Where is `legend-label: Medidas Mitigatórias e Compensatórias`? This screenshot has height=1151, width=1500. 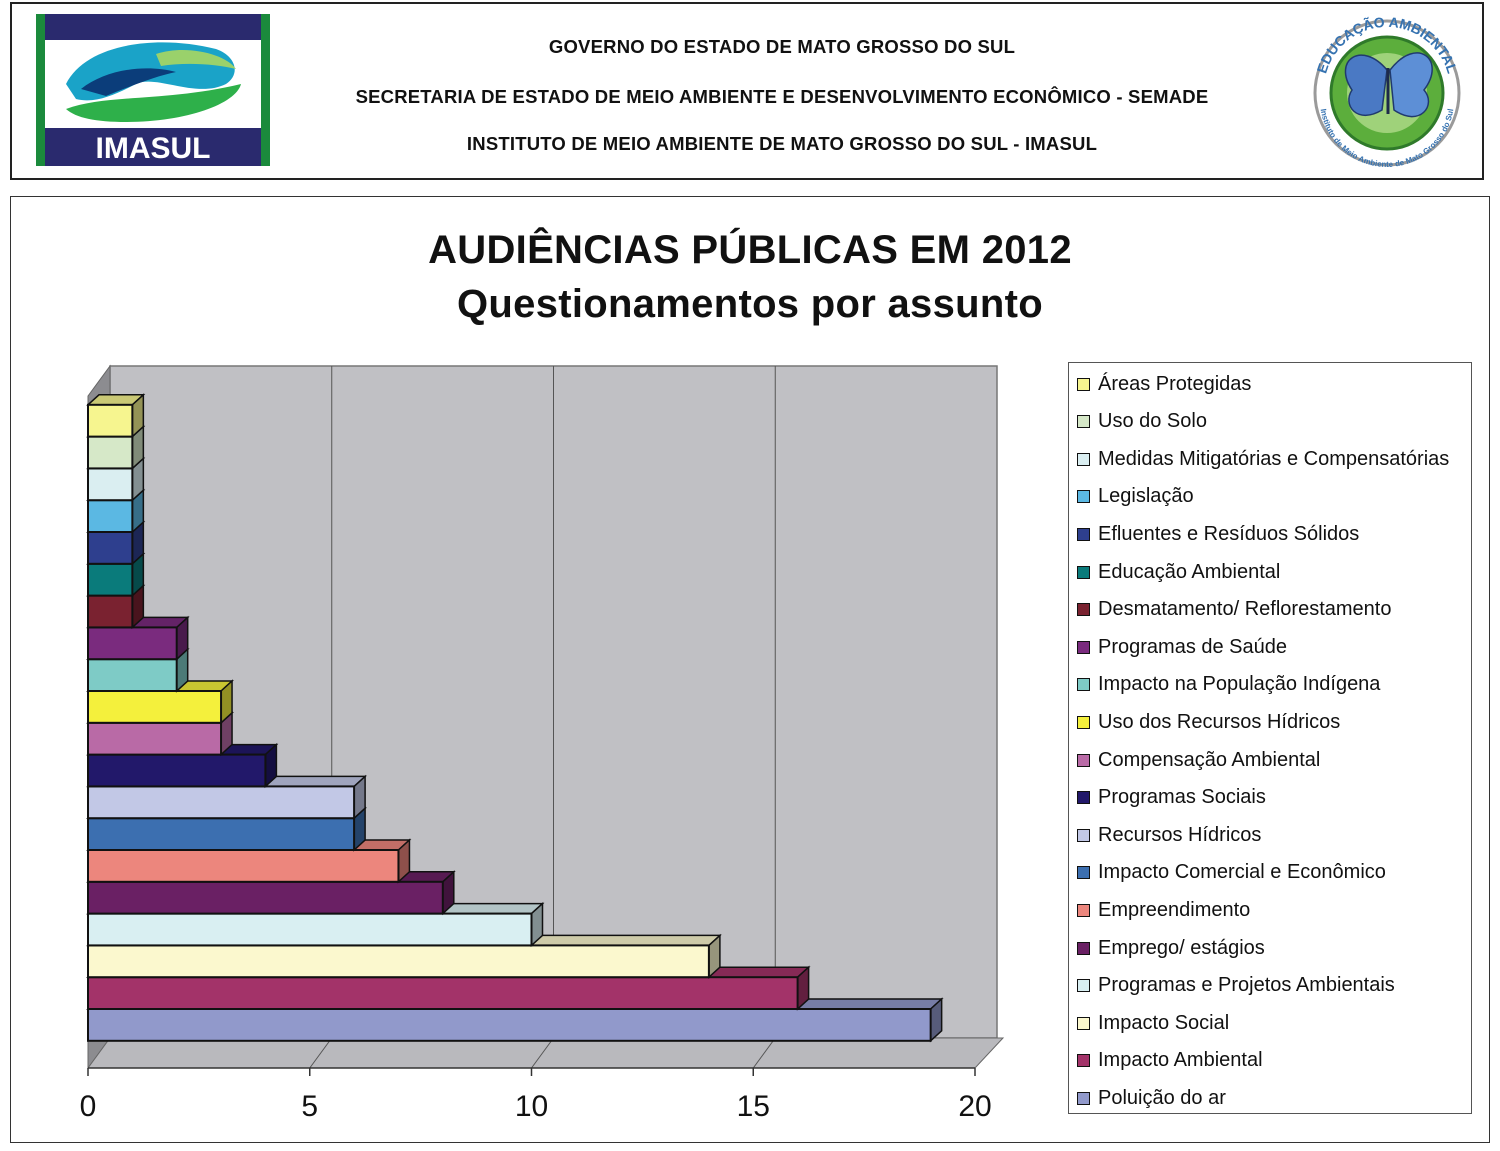 legend-label: Medidas Mitigatórias e Compensatórias is located at coordinates (1274, 458).